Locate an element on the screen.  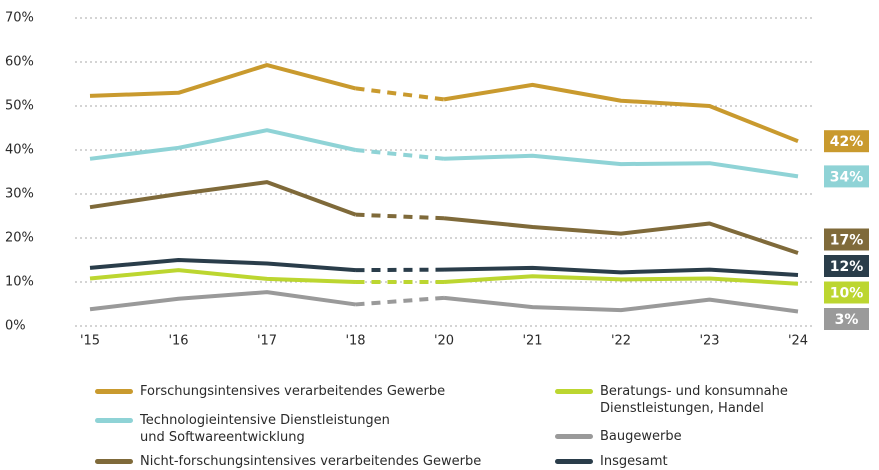
end-label: 12% is located at coordinates (847, 267).